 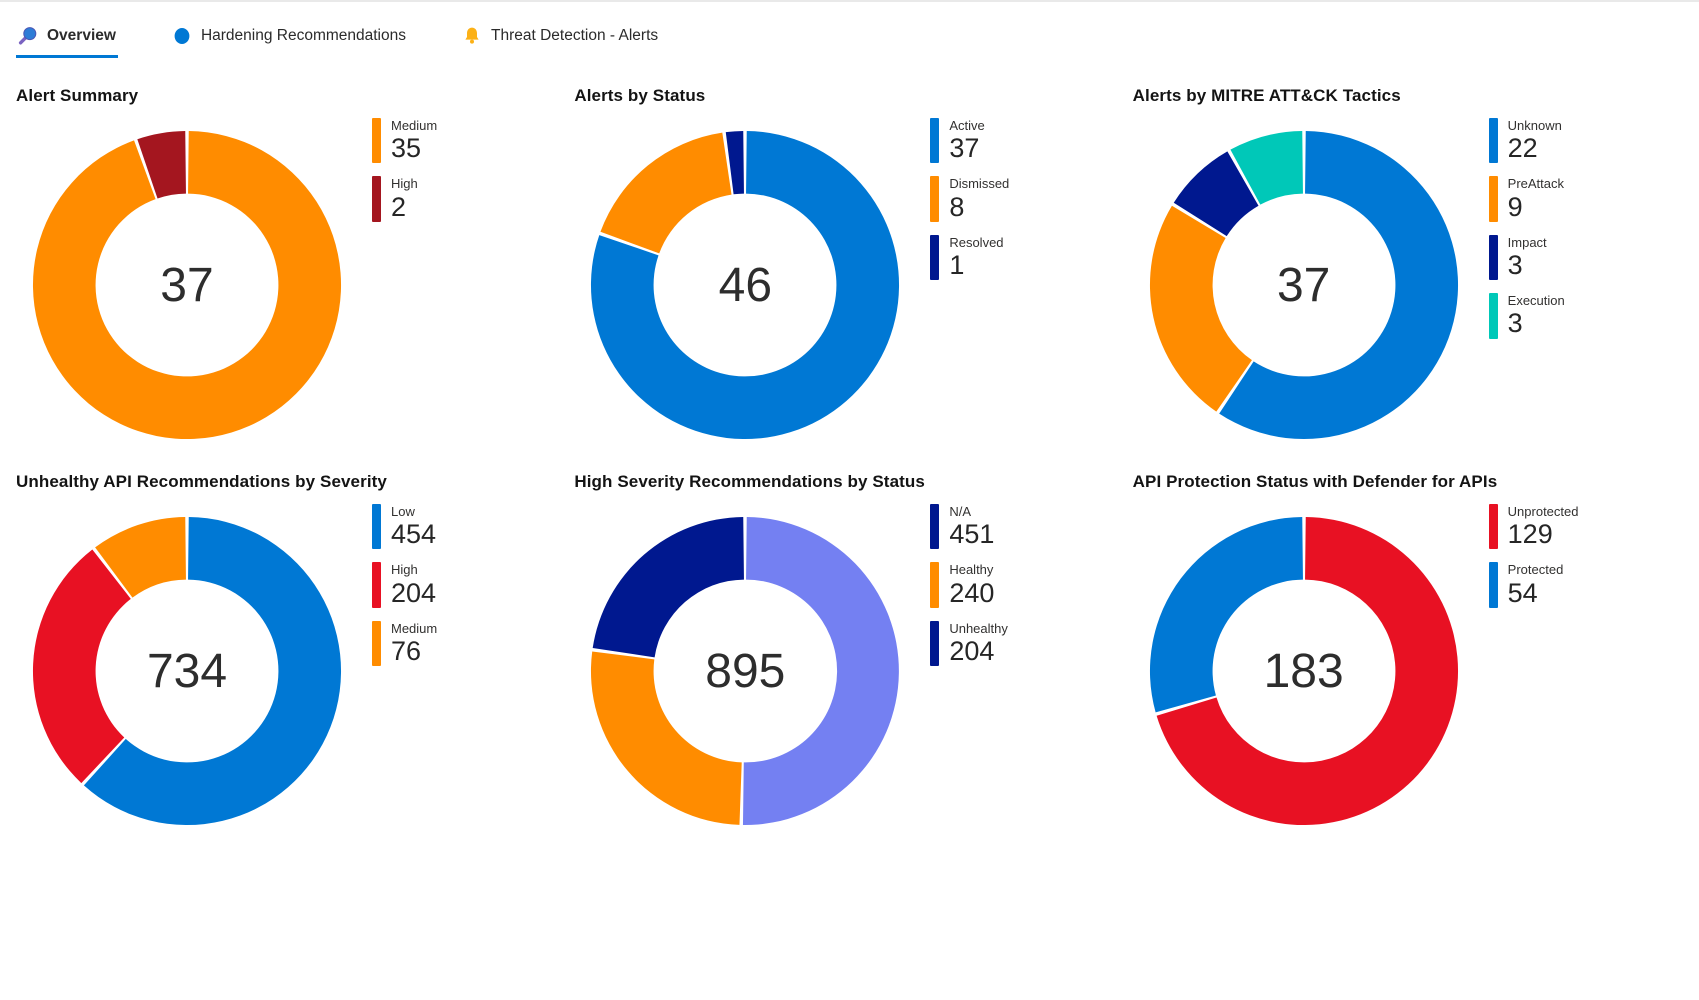 What do you see at coordinates (414, 534) in the screenshot?
I see `legend-value: 454` at bounding box center [414, 534].